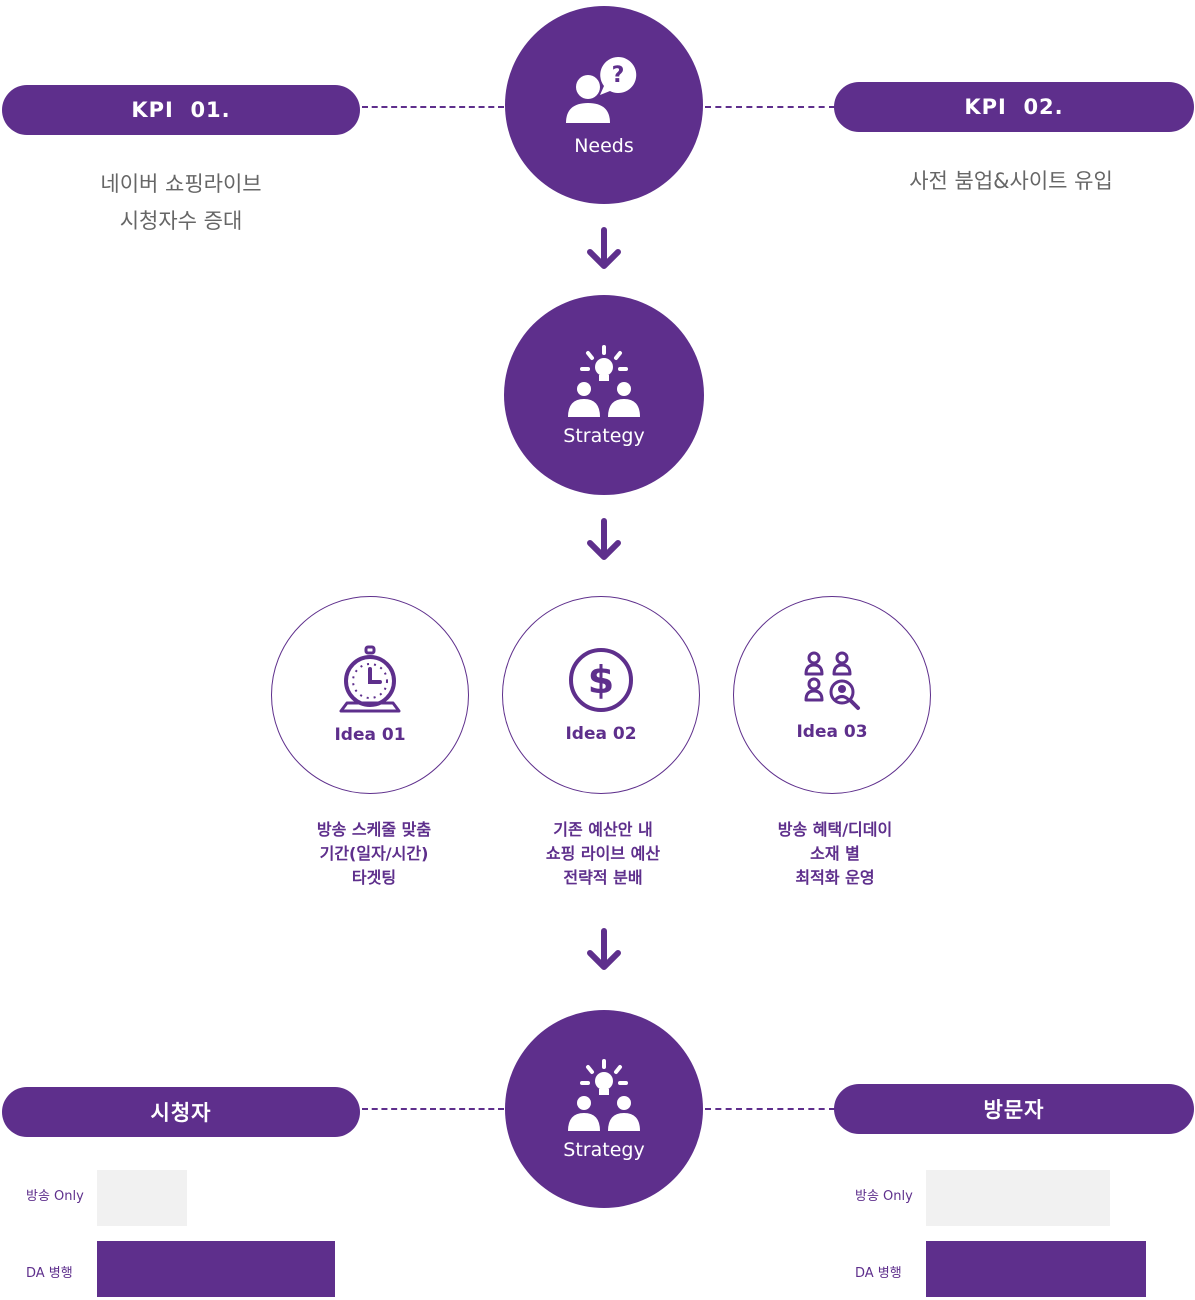 The image size is (1195, 1300). Describe the element at coordinates (884, 1196) in the screenshot. I see `visitor-row-label: 방송 Only` at that location.